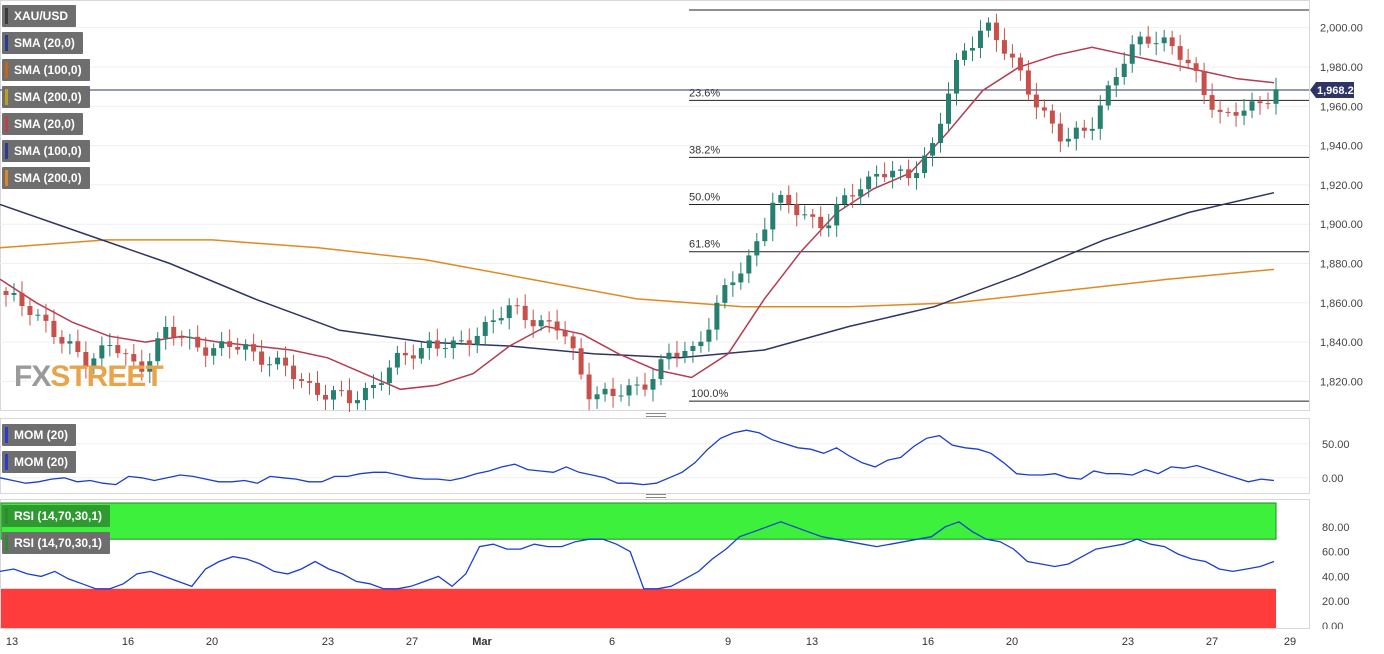 This screenshot has height=654, width=1384. What do you see at coordinates (46, 70) in the screenshot?
I see `main-legend-2: SMA (100,0)` at bounding box center [46, 70].